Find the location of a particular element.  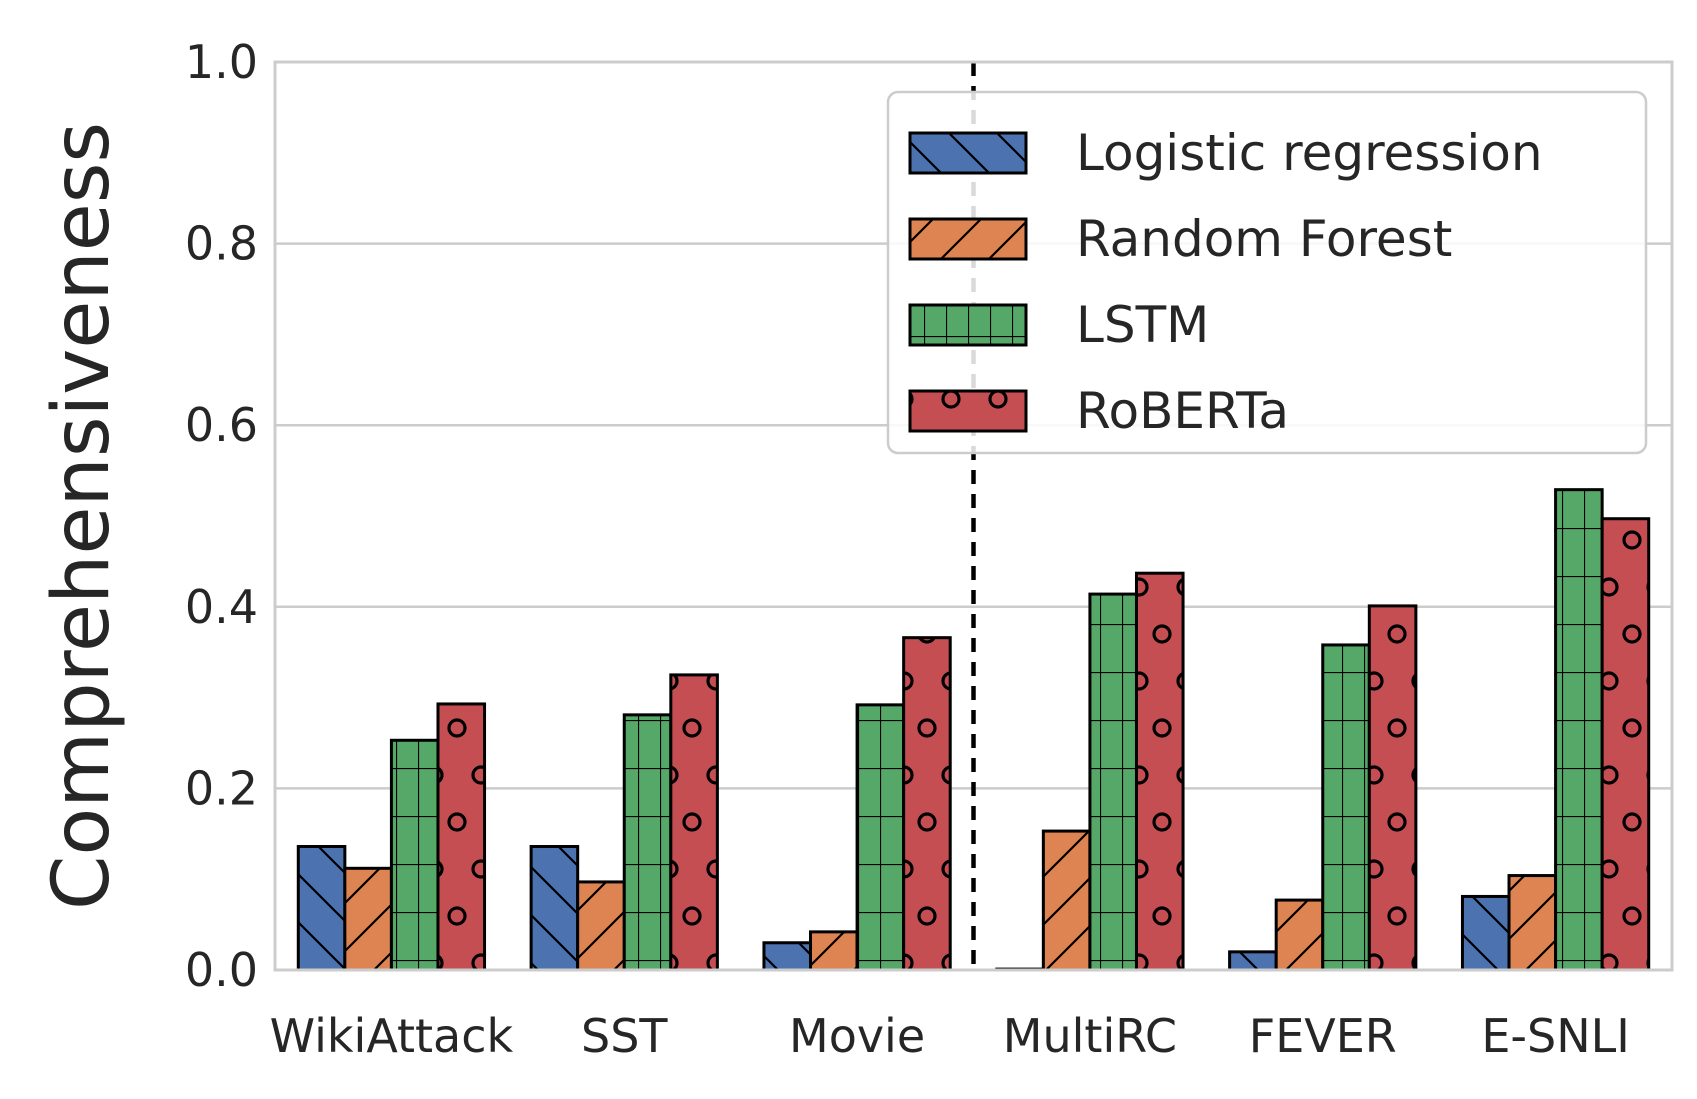

legend-label: Random Forest is located at coordinates (1264, 239).